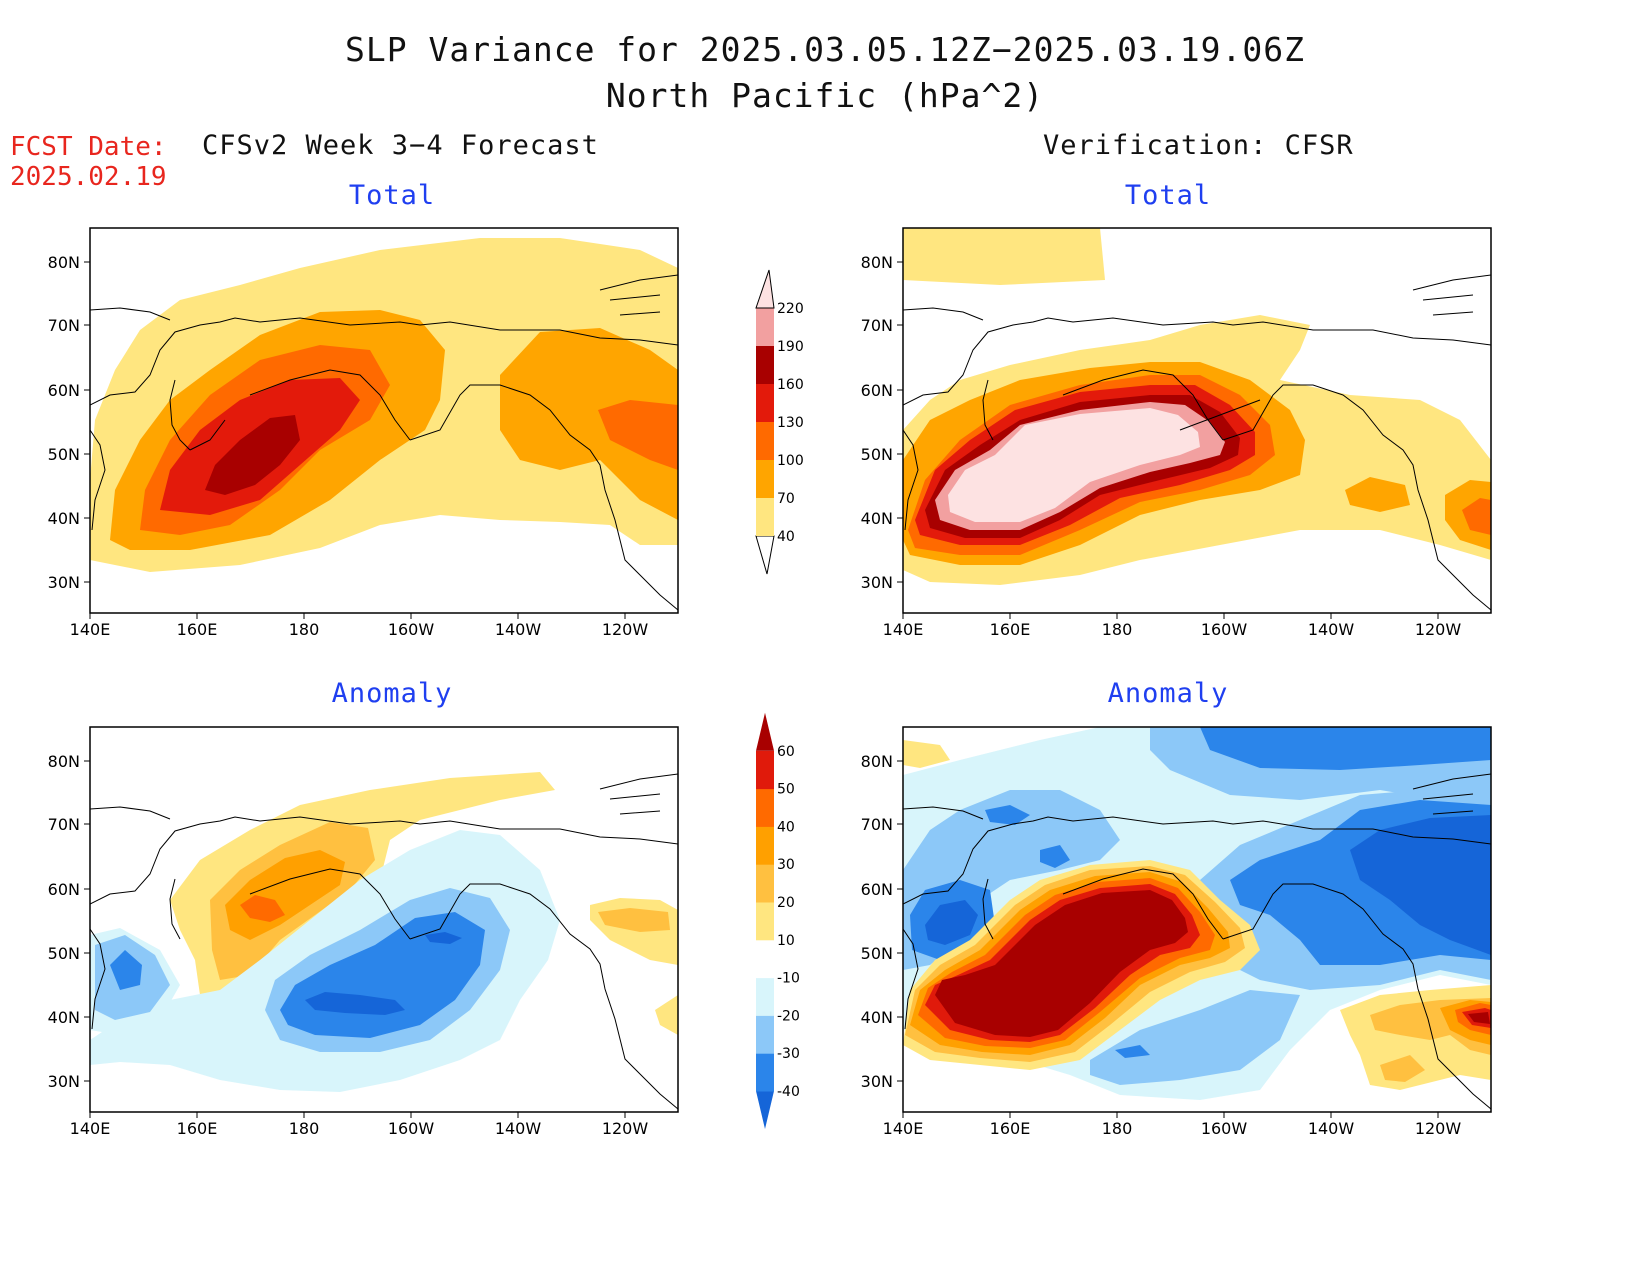 This screenshot has height=1275, width=1650. Describe the element at coordinates (443, 938) in the screenshot. I see `anom-neg40b` at that location.